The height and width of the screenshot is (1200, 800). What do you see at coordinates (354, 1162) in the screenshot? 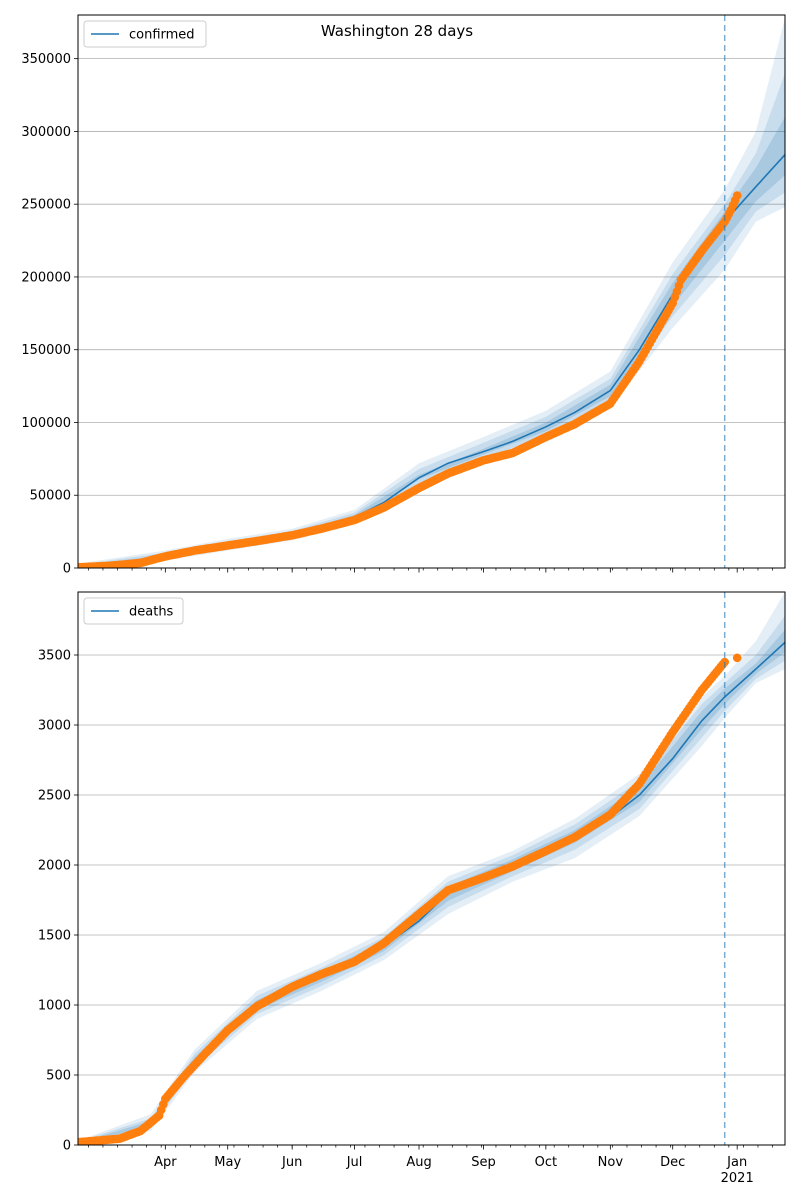
I see `x-tick-label: Jul` at bounding box center [354, 1162].